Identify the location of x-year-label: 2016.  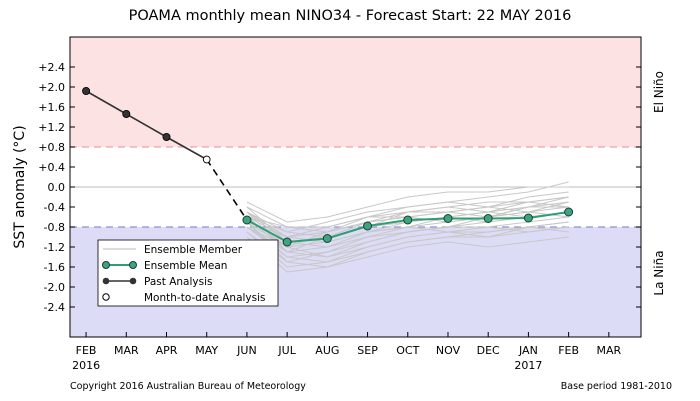
(86, 365).